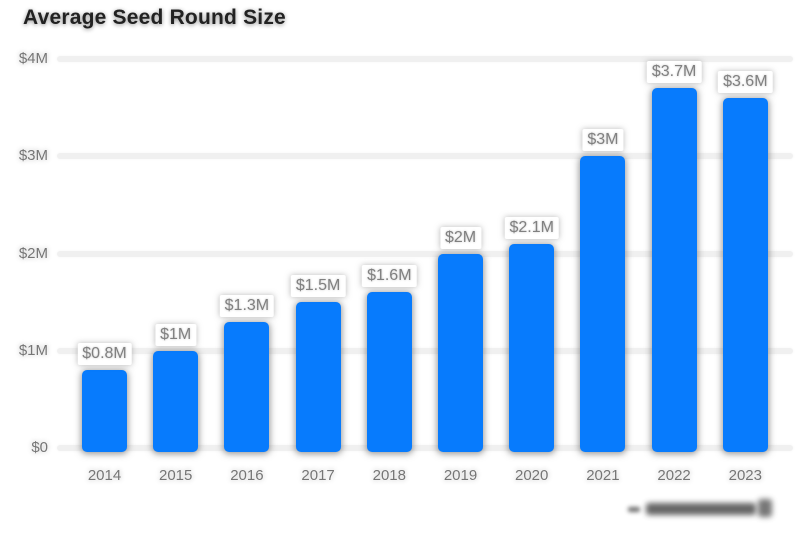 The width and height of the screenshot is (800, 533). What do you see at coordinates (603, 475) in the screenshot?
I see `x-axis-tick-label: 2021` at bounding box center [603, 475].